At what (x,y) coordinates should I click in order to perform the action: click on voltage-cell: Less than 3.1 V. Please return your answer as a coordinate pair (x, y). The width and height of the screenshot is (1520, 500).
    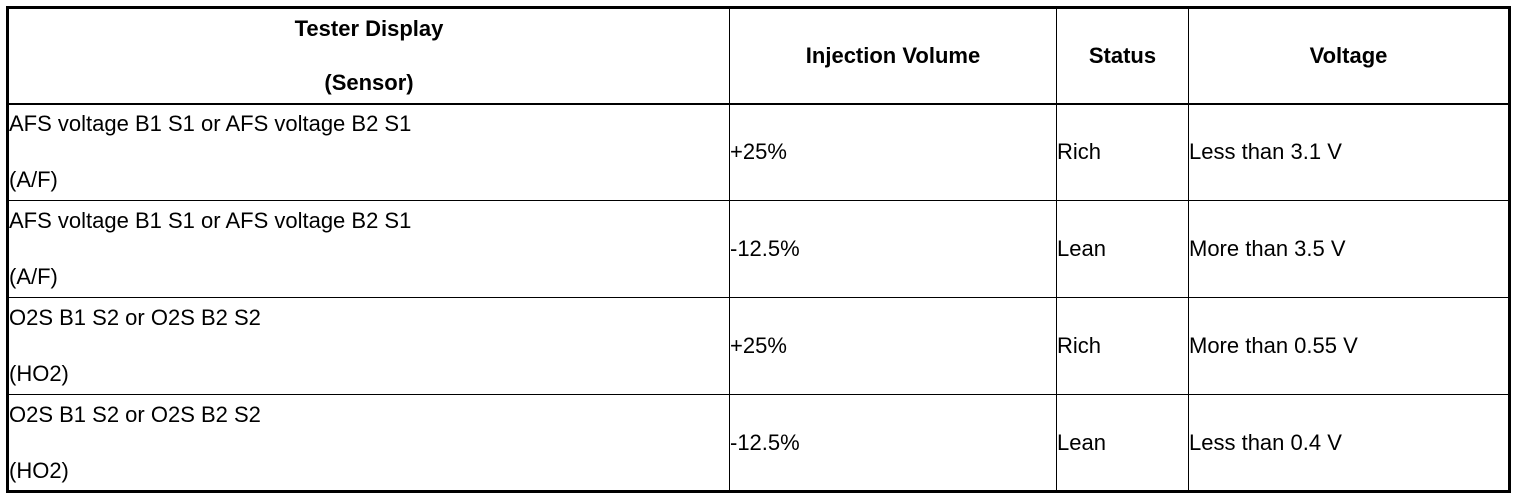
    Looking at the image, I should click on (1349, 152).